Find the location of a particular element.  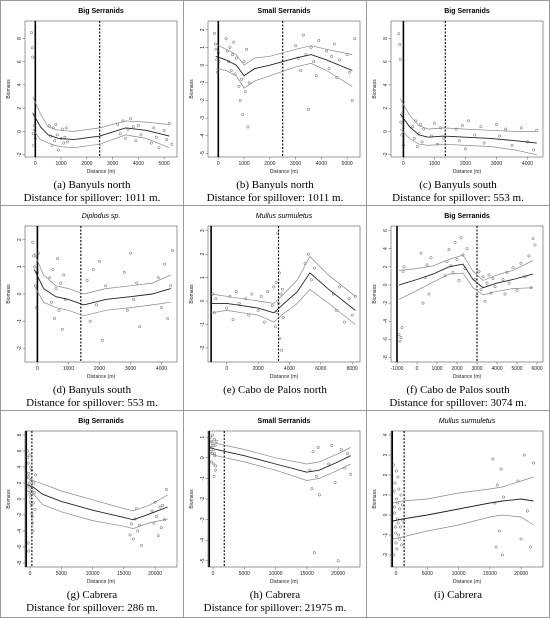

y-tick-label: -6 is located at coordinates (20, 547).